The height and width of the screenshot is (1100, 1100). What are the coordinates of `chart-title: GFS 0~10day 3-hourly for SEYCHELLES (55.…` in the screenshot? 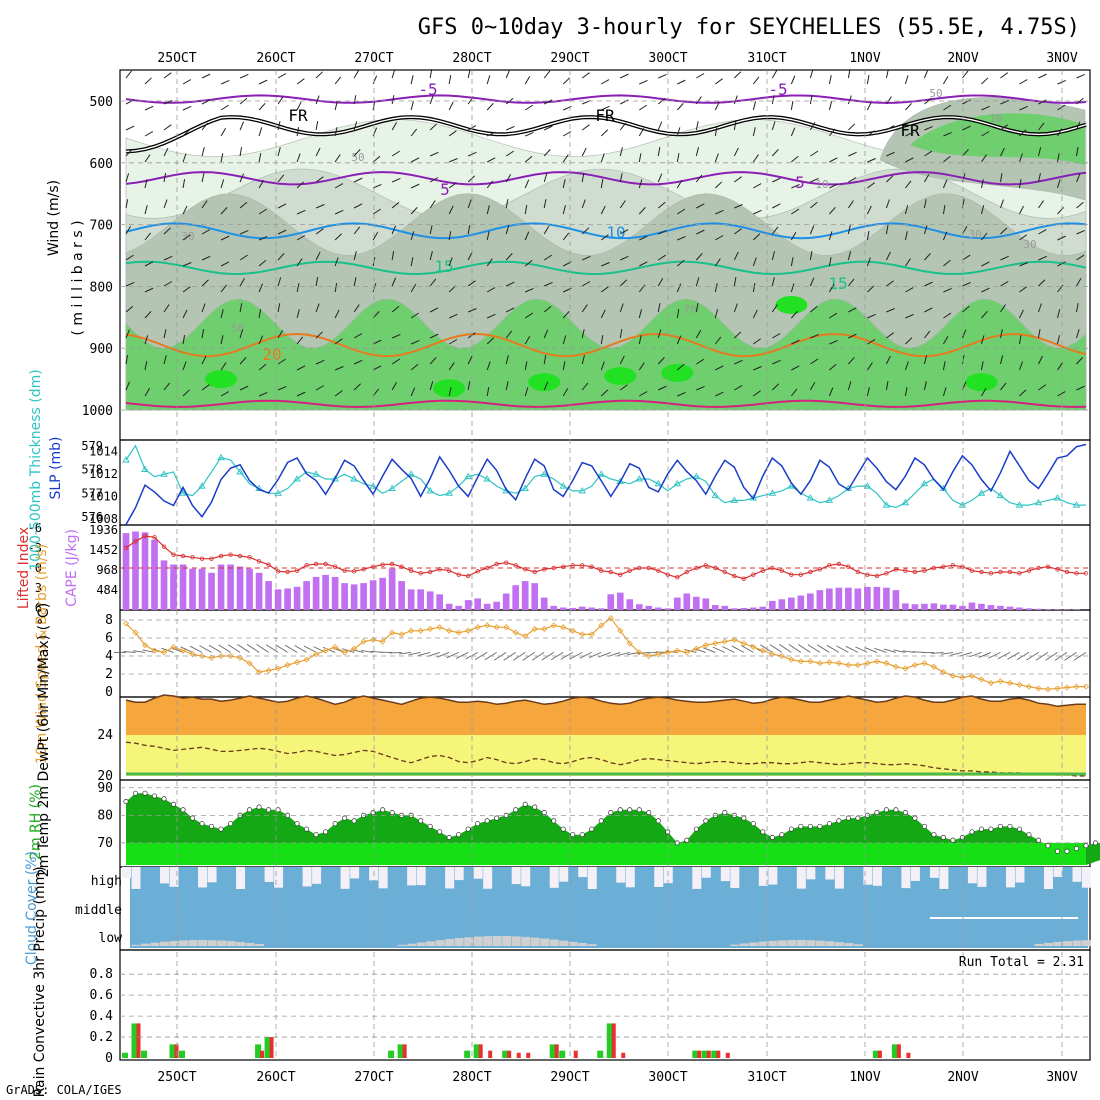 It's located at (749, 27).